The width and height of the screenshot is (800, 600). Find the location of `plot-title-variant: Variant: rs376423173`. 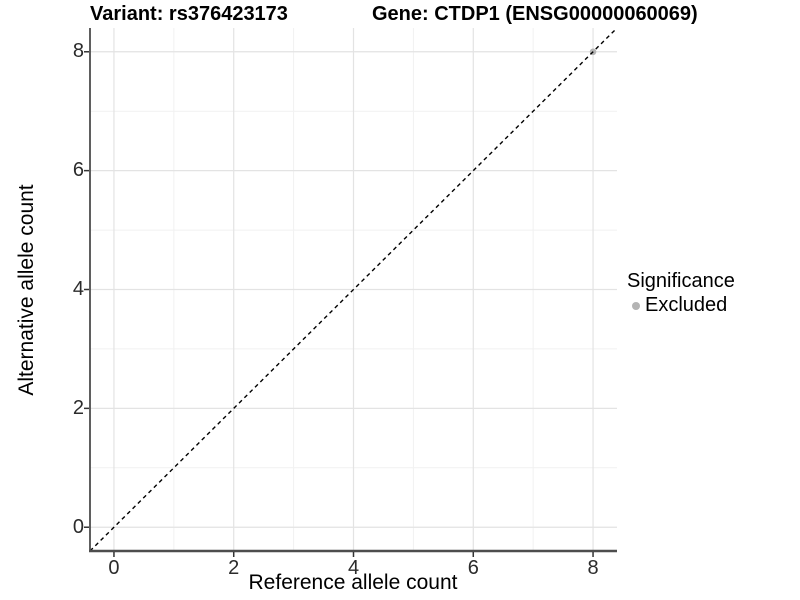

plot-title-variant: Variant: rs376423173 is located at coordinates (189, 14).